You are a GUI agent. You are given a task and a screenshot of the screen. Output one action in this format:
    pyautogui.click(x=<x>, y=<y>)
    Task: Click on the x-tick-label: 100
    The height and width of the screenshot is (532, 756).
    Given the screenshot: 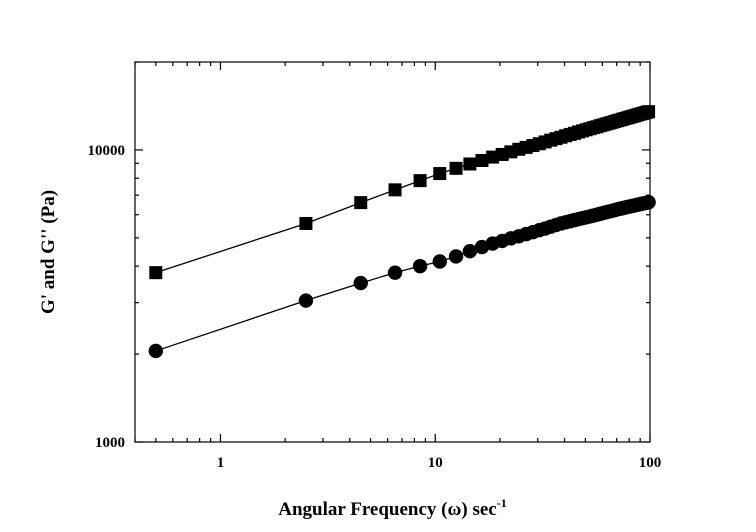 What is the action you would take?
    pyautogui.click(x=650, y=463)
    